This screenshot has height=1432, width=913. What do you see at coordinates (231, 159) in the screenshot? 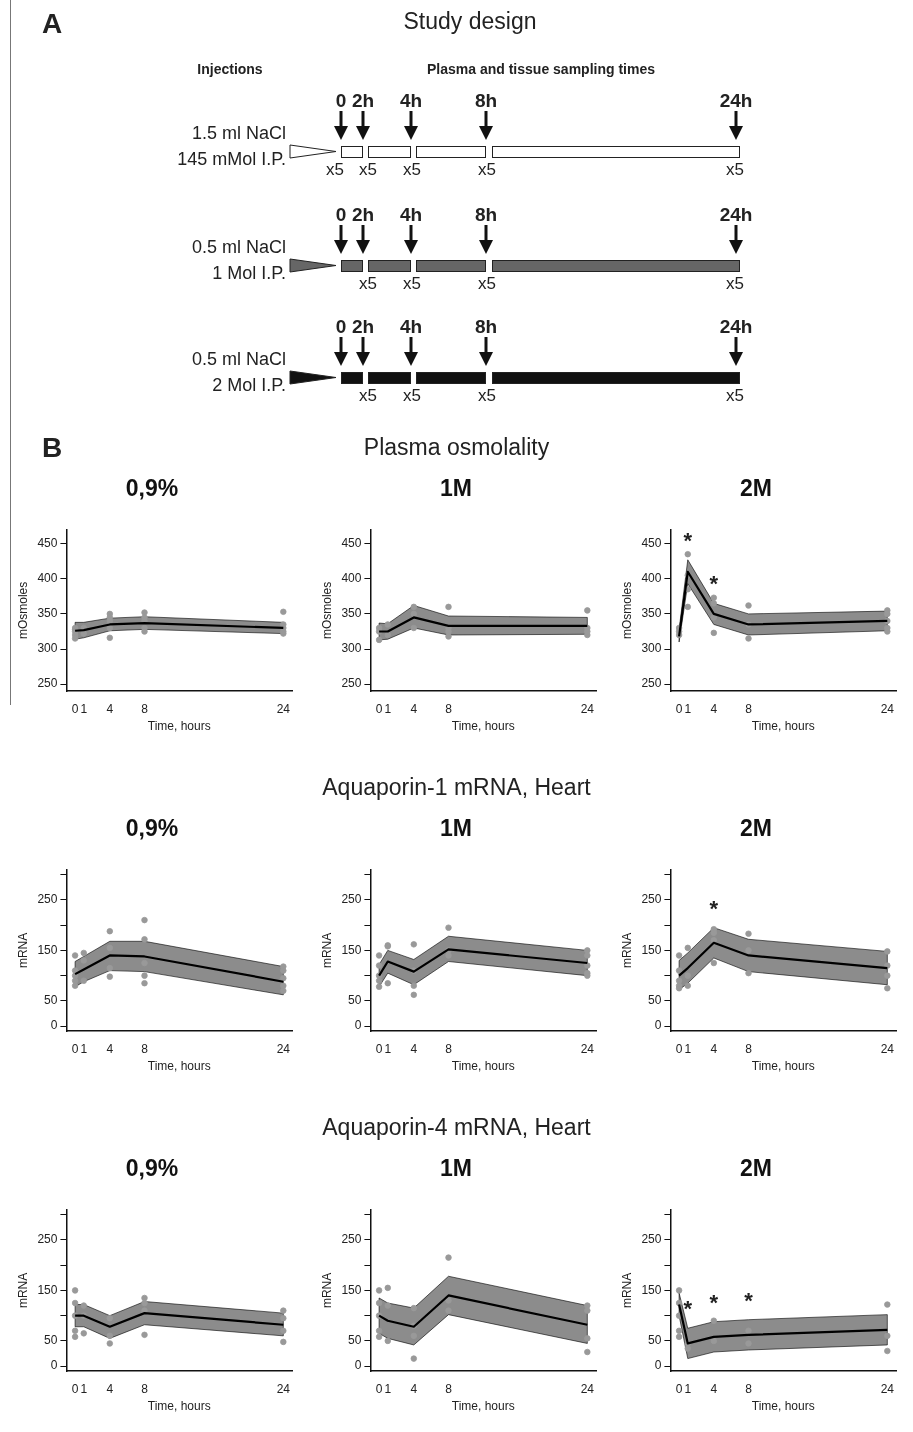
I see `text: 145 mMol I.P.` at bounding box center [231, 159].